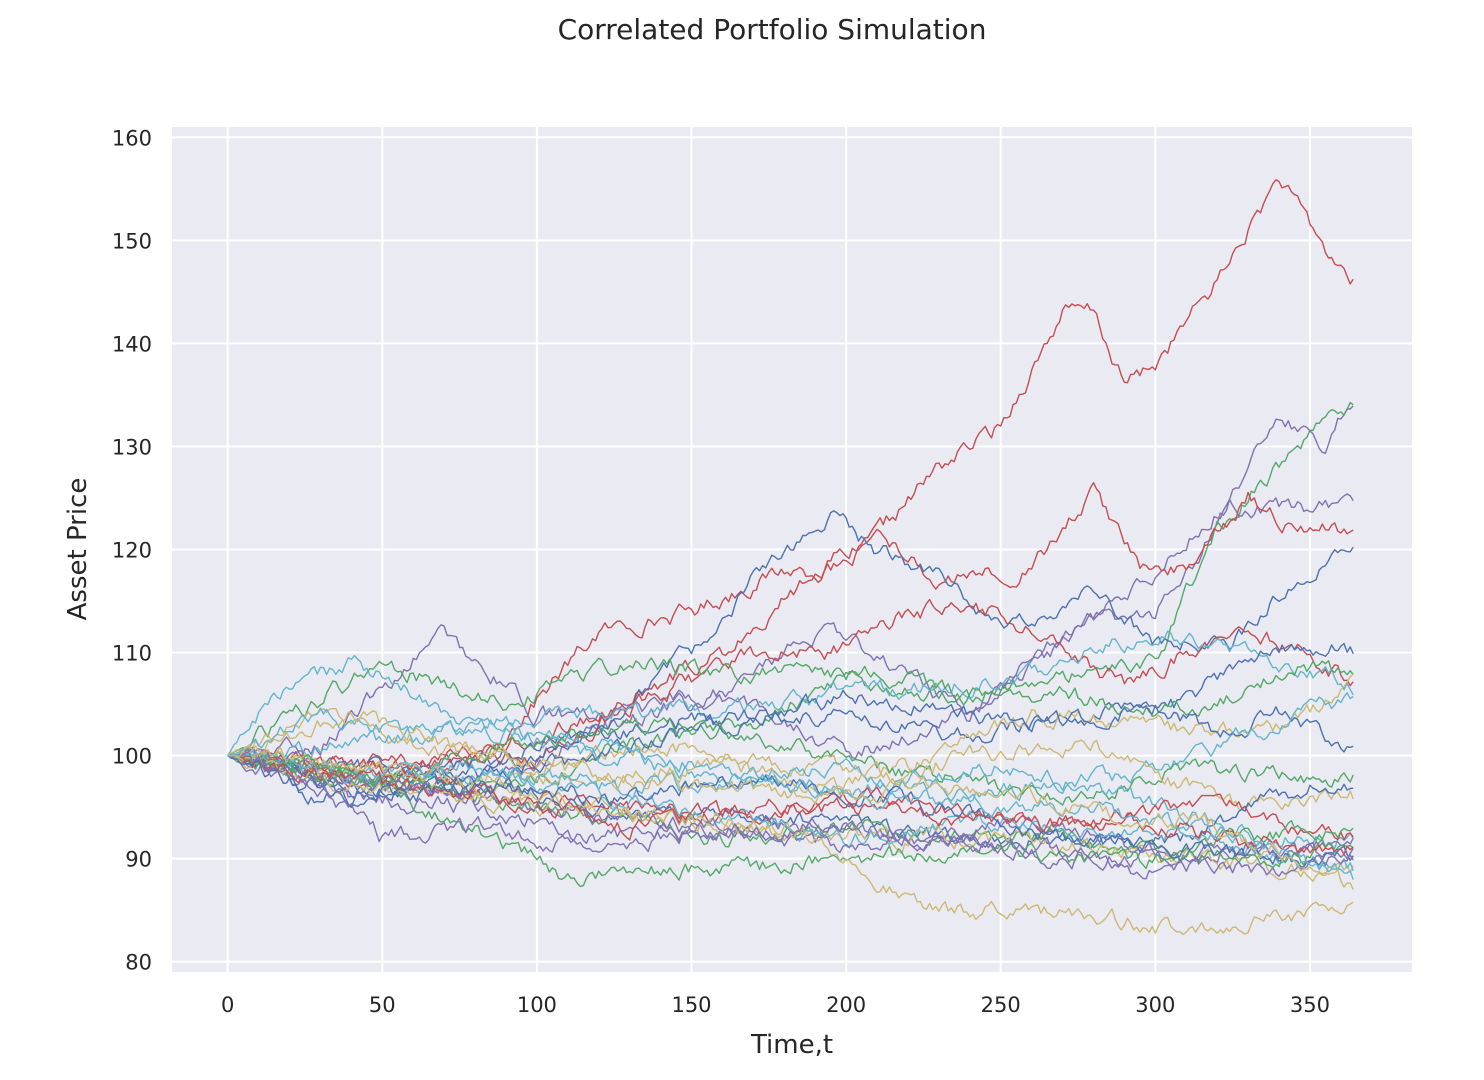 The width and height of the screenshot is (1484, 1080). What do you see at coordinates (691, 1005) in the screenshot?
I see `x-tick-label: 150` at bounding box center [691, 1005].